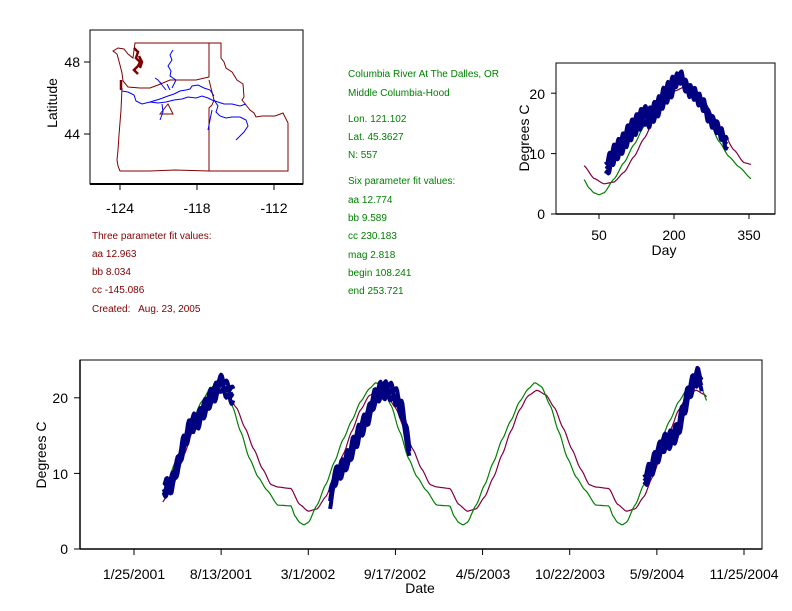 This screenshot has height=611, width=792. I want to click on ts-ytick-label: 0, so click(64, 549).